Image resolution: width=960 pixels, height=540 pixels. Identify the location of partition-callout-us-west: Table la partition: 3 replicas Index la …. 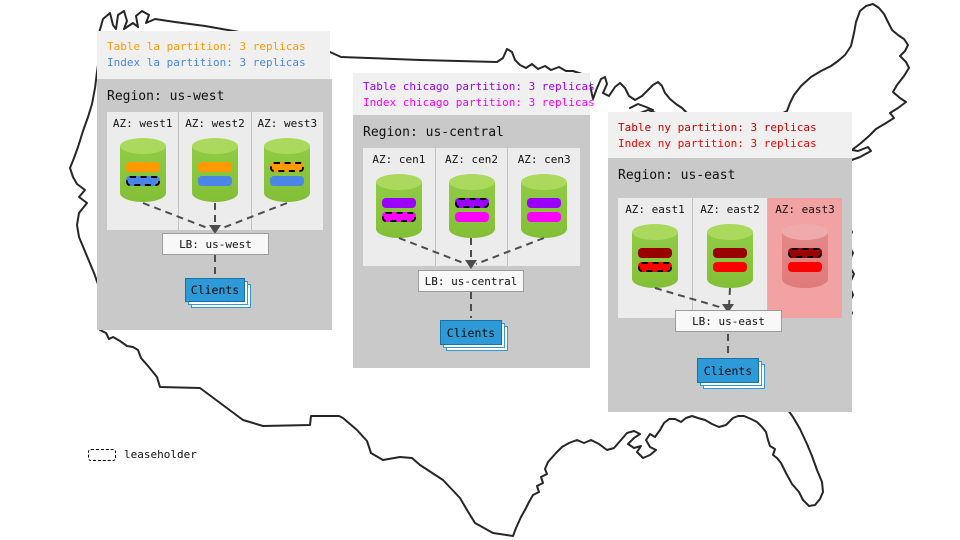
(213, 55).